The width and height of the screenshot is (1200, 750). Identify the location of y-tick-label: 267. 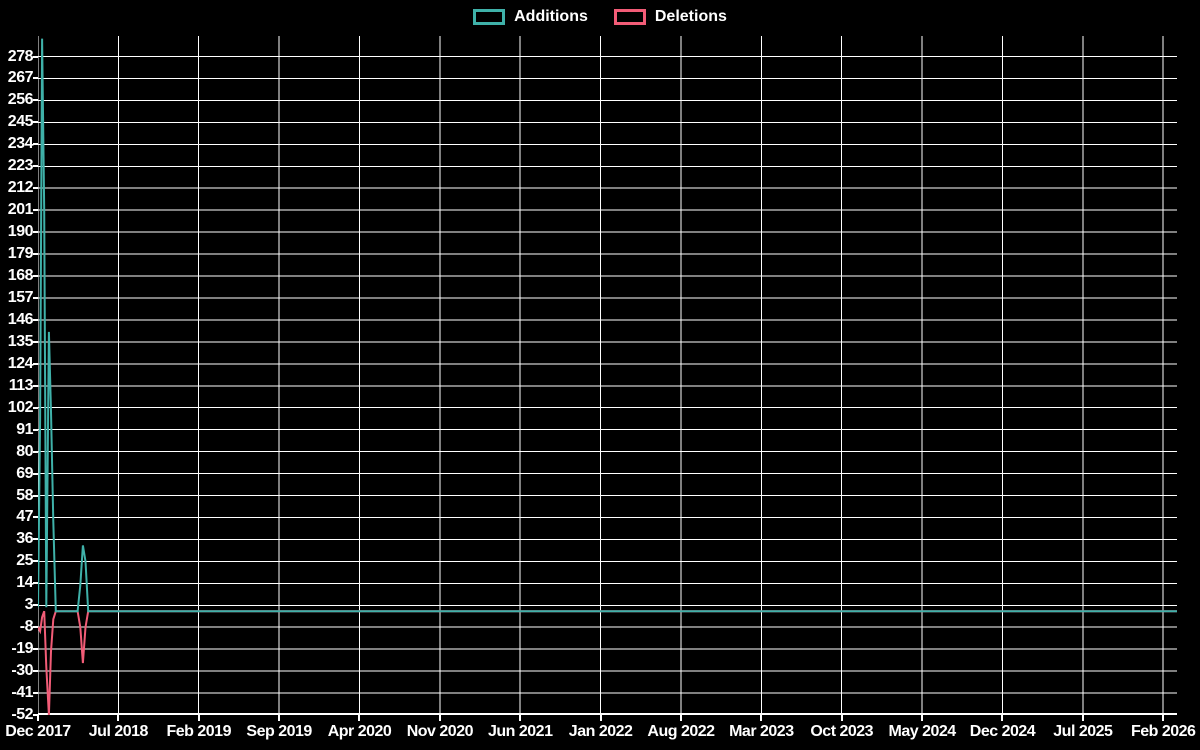
(20, 78).